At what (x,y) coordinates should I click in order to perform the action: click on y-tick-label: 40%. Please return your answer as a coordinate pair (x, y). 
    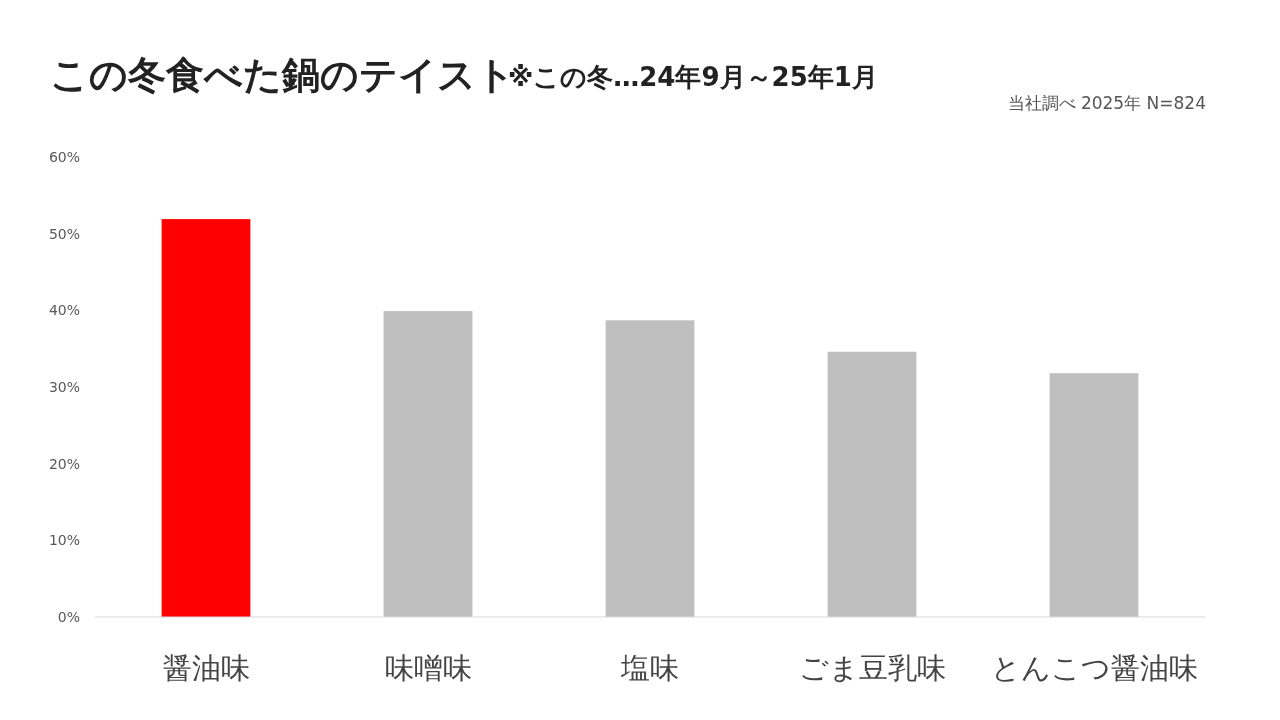
    Looking at the image, I should click on (64, 310).